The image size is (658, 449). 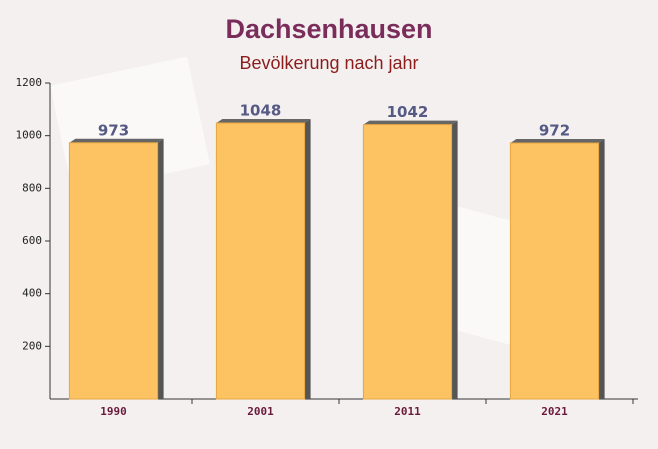 What do you see at coordinates (32, 187) in the screenshot?
I see `y-tick-label: 800` at bounding box center [32, 187].